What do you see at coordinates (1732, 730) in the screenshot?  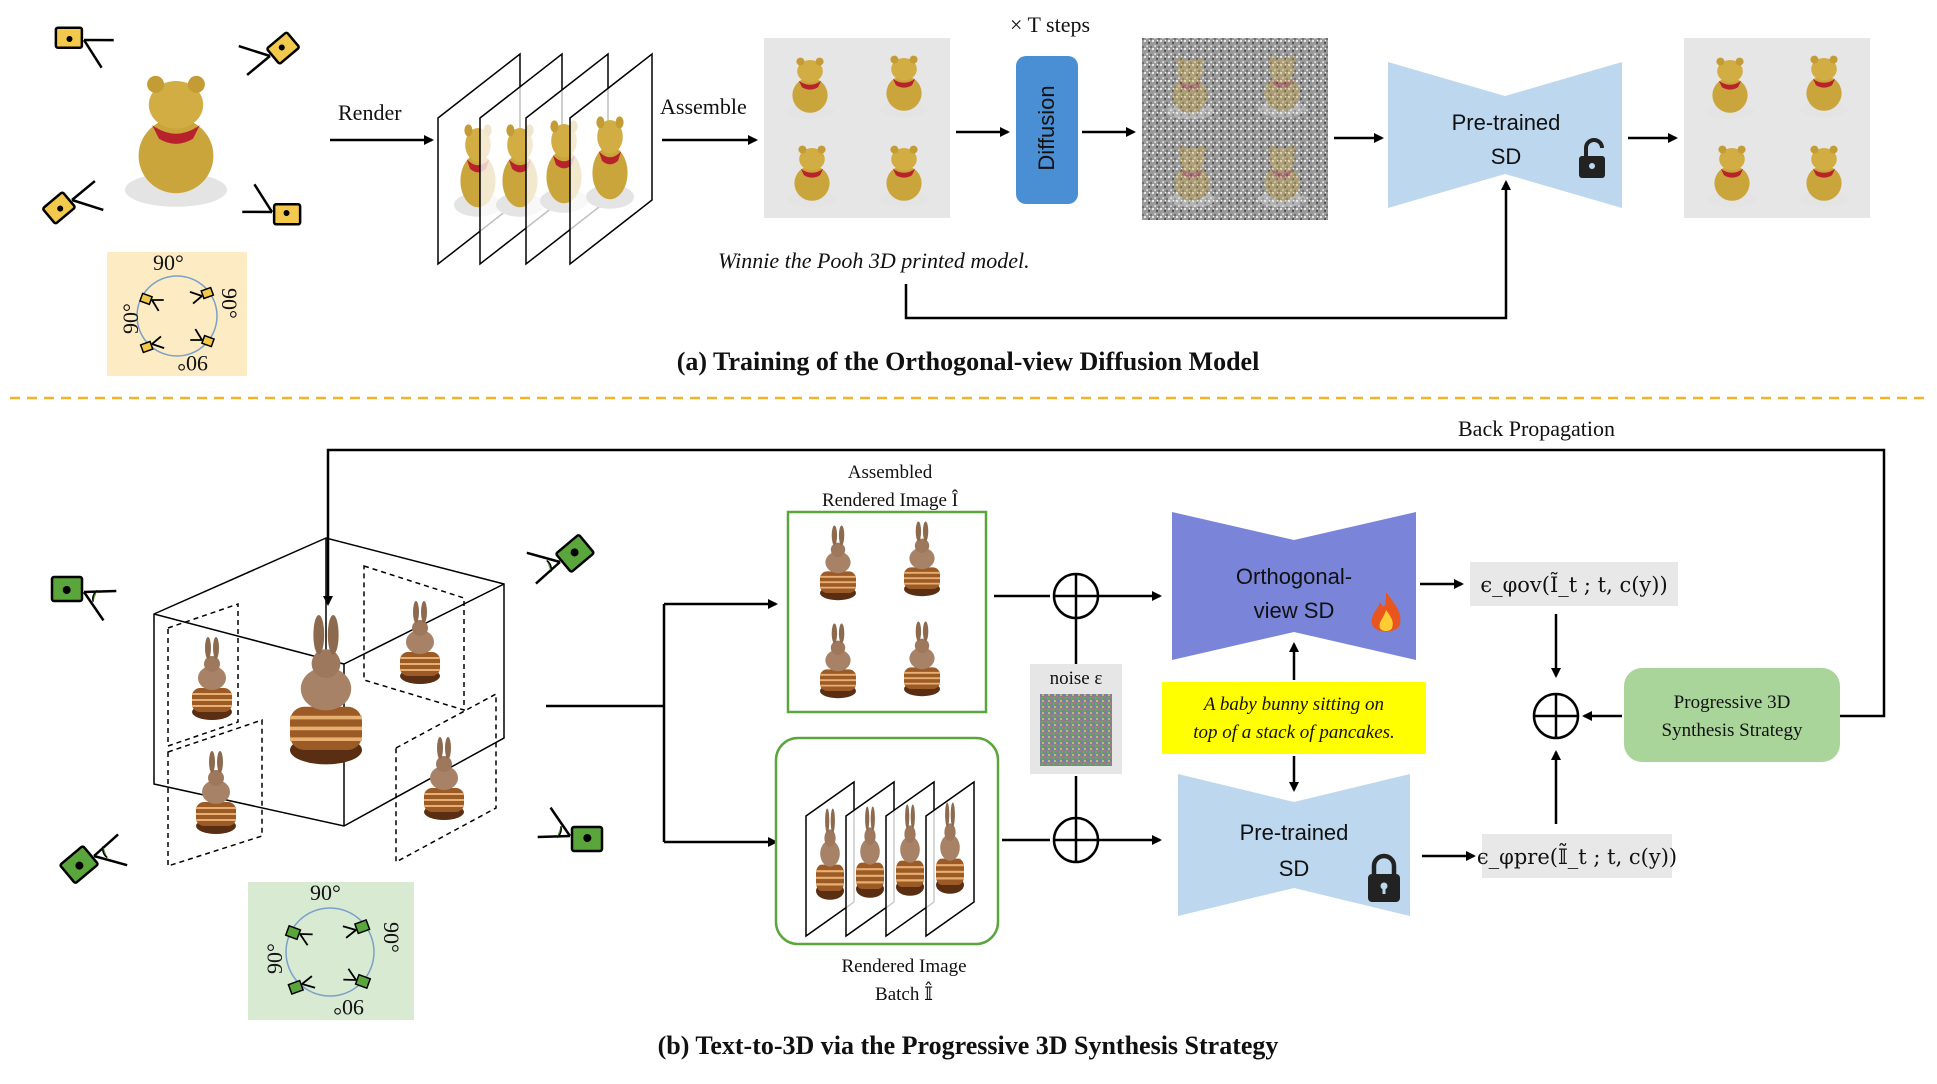 I see `progressive-label-2: Synthesis Strategy` at bounding box center [1732, 730].